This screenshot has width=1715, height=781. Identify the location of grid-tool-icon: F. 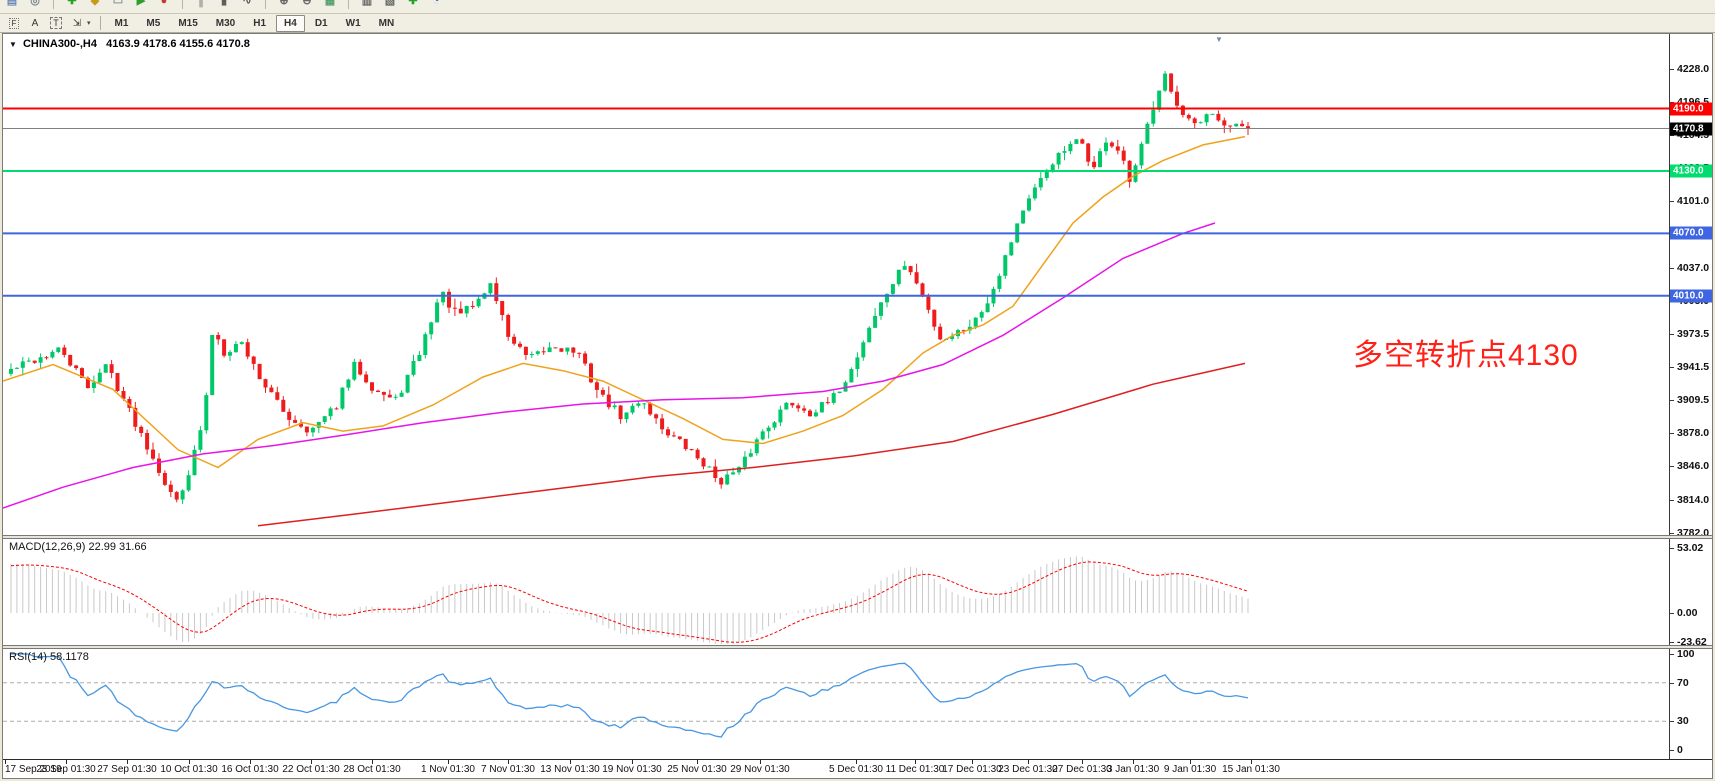
(14, 23).